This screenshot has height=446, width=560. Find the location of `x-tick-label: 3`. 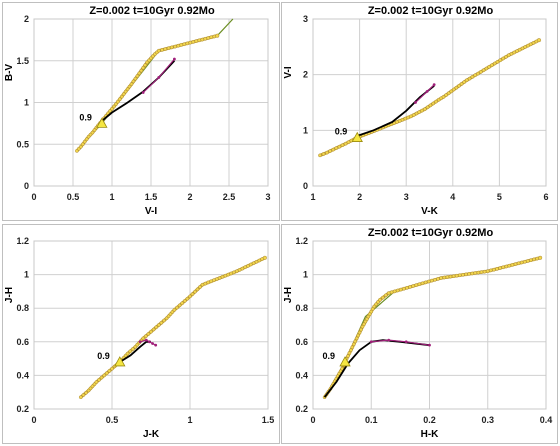

x-tick-label: 3 is located at coordinates (267, 197).